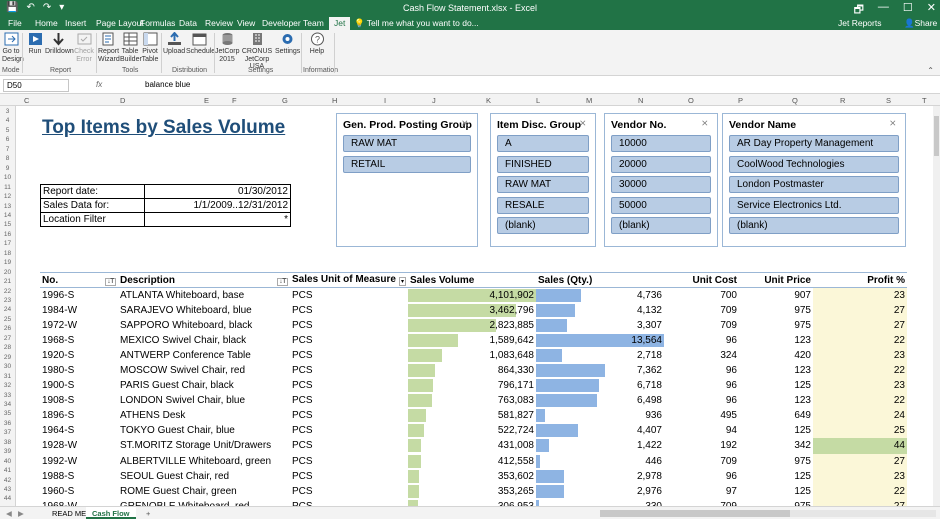 The height and width of the screenshot is (519, 940). What do you see at coordinates (641, 100) in the screenshot?
I see `column-header: N` at bounding box center [641, 100].